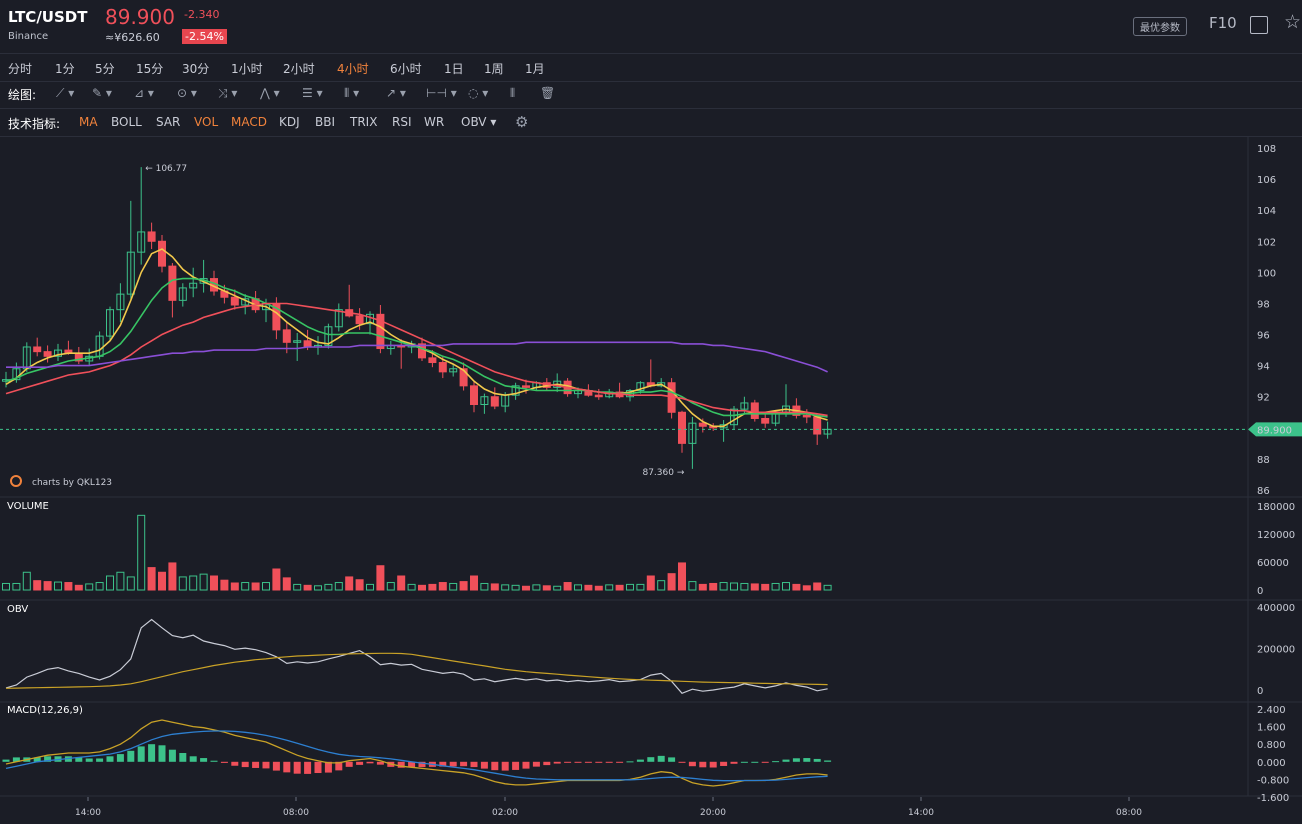 This screenshot has width=1302, height=824. Describe the element at coordinates (187, 93) in the screenshot. I see `shape-tool-icon: ⊙ ▾` at that location.